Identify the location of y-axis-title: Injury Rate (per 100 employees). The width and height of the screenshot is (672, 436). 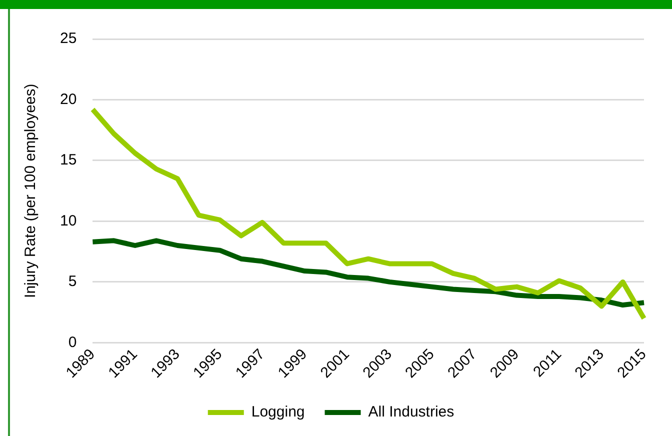
(31, 191).